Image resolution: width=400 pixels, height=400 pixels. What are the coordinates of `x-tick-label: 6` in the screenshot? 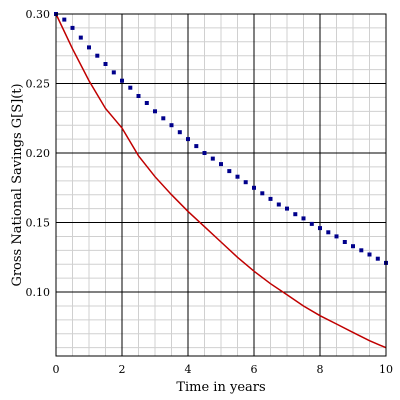 It's located at (254, 369).